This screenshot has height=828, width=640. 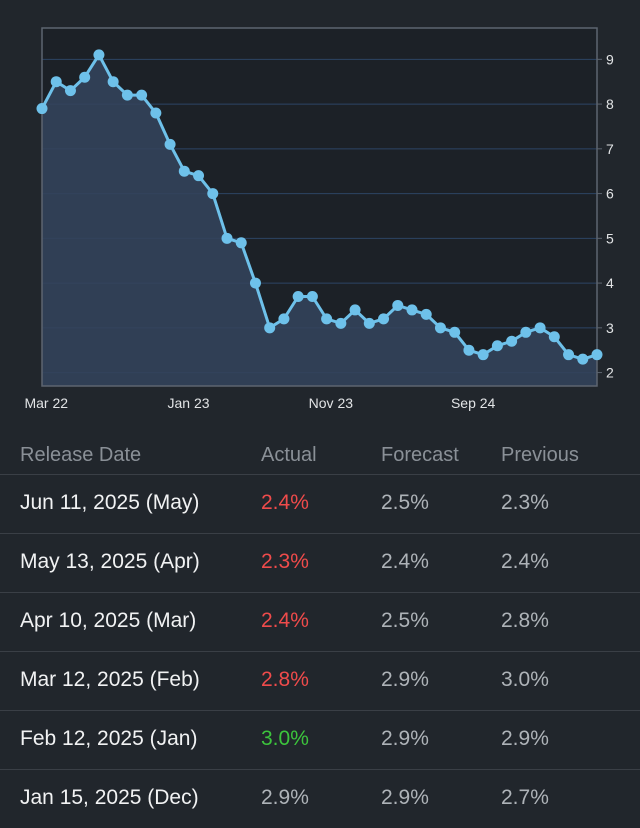 I want to click on header-release-date: Release Date, so click(x=81, y=455).